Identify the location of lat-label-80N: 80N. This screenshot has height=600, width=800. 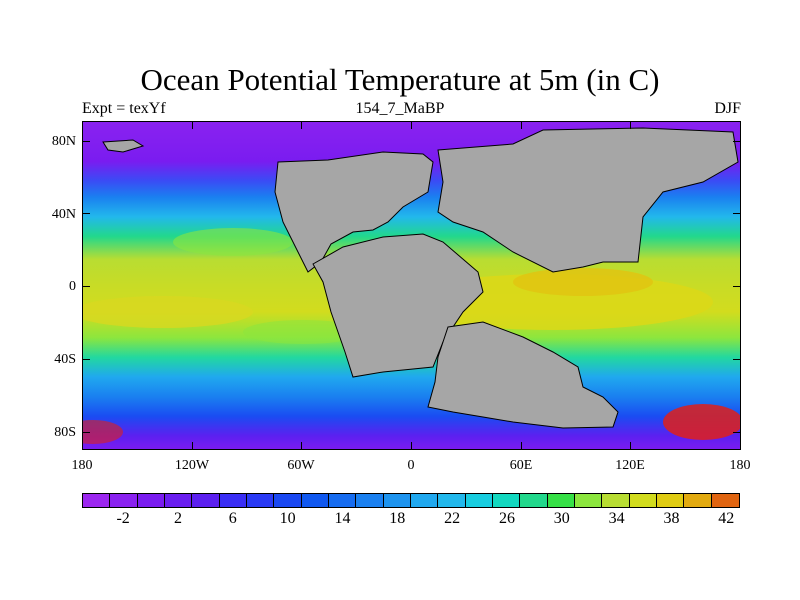
(63, 141).